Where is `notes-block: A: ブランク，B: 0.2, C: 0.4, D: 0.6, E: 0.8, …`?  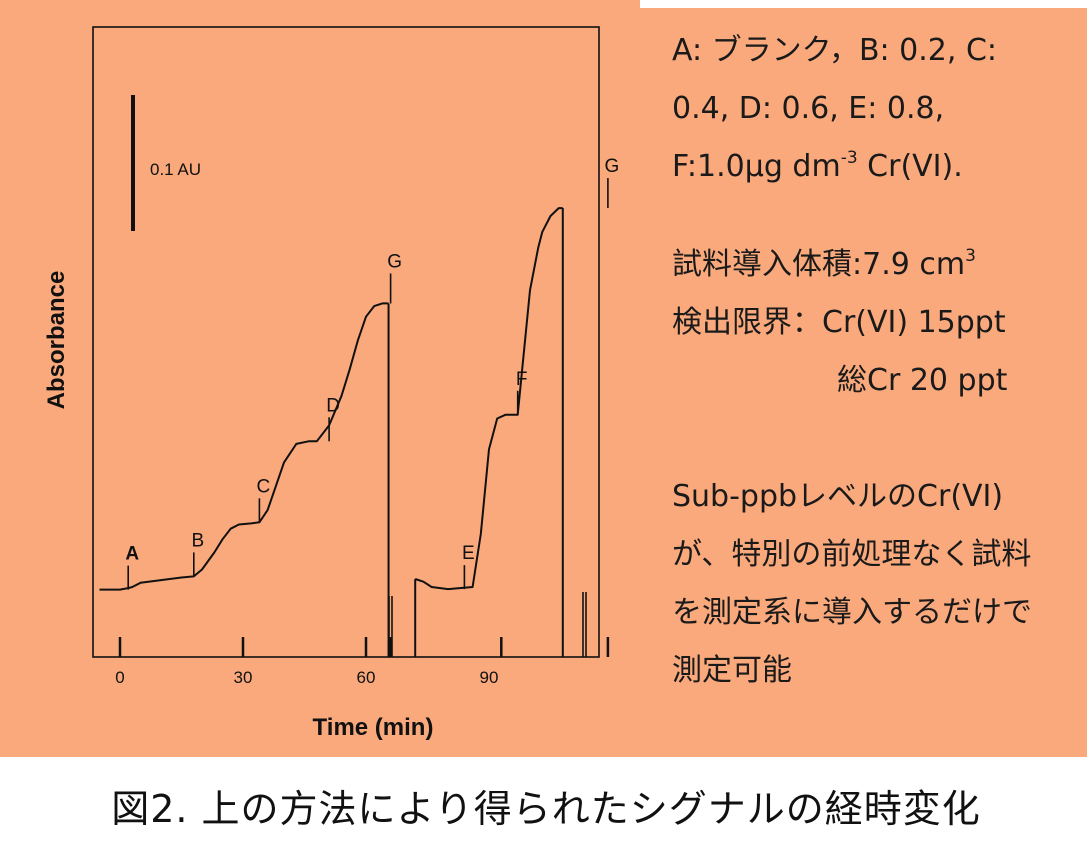 notes-block: A: ブランク，B: 0.2, C: 0.4, D: 0.6, E: 0.8, … is located at coordinates (834, 109).